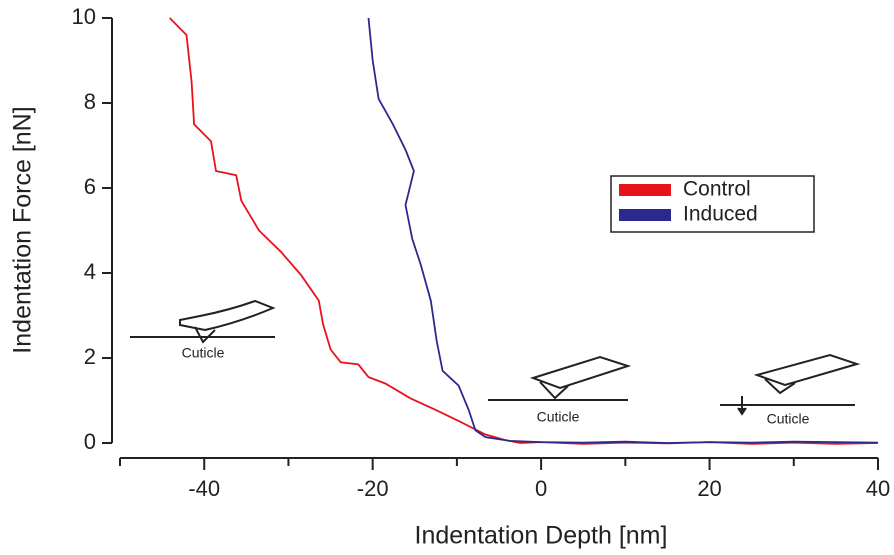 The width and height of the screenshot is (894, 555). Describe the element at coordinates (717, 189) in the screenshot. I see `legend-label: Control` at that location.